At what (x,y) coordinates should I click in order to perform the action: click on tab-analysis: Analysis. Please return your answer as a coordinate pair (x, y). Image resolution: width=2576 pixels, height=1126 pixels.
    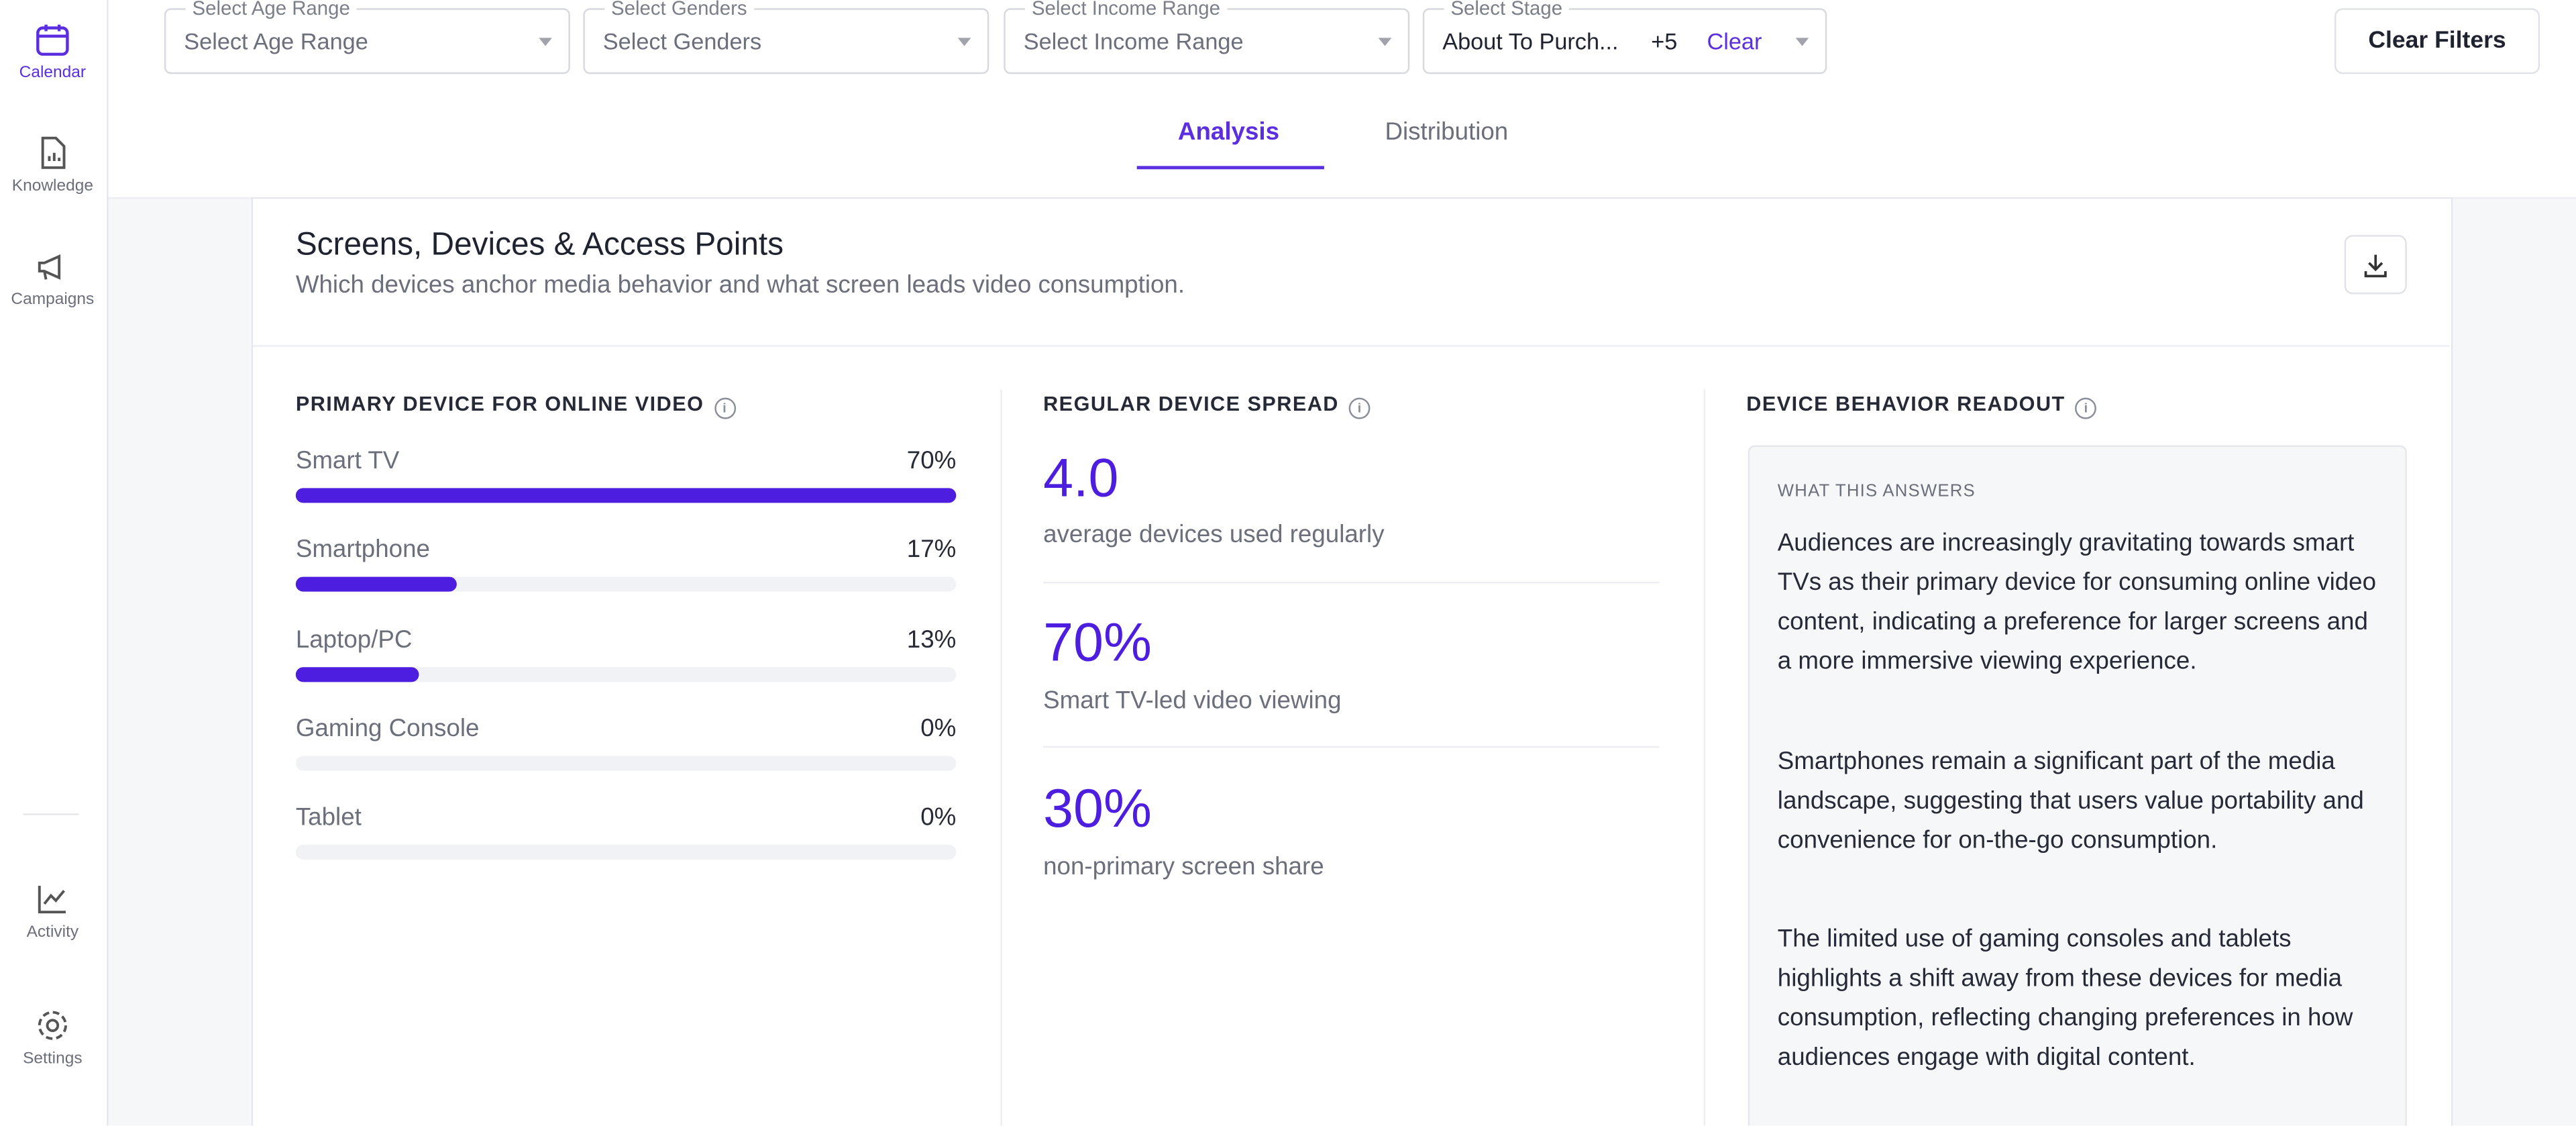
    Looking at the image, I should click on (1228, 132).